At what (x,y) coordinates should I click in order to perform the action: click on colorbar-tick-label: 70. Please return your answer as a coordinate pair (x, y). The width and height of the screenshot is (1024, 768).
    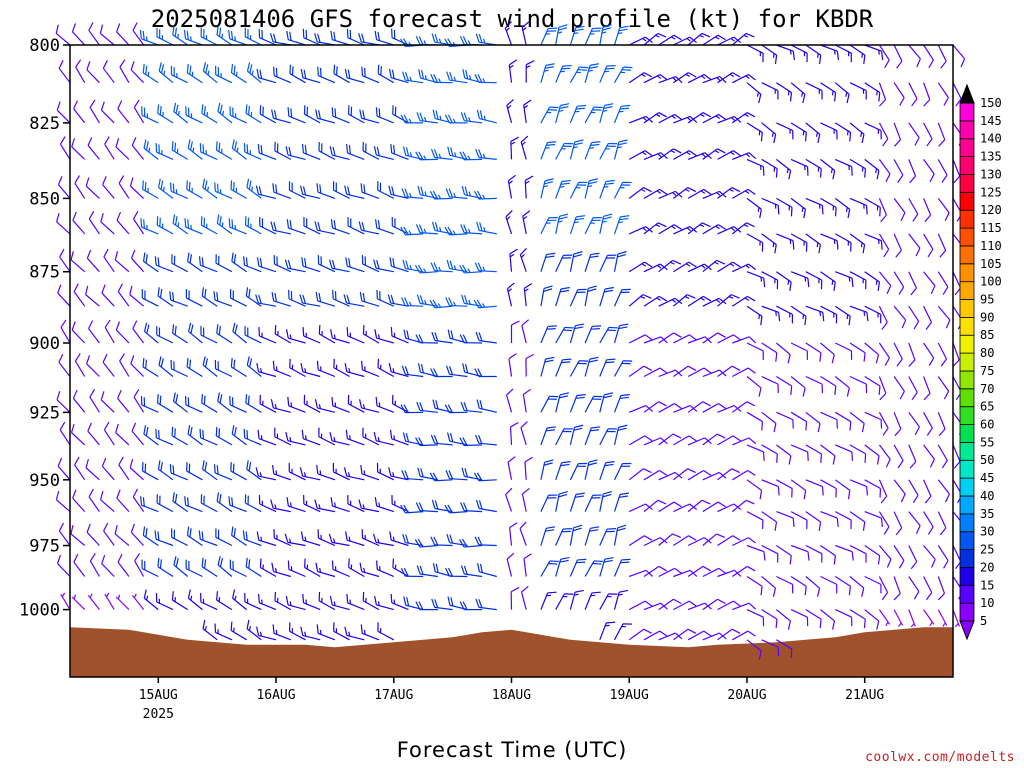
    Looking at the image, I should click on (987, 389).